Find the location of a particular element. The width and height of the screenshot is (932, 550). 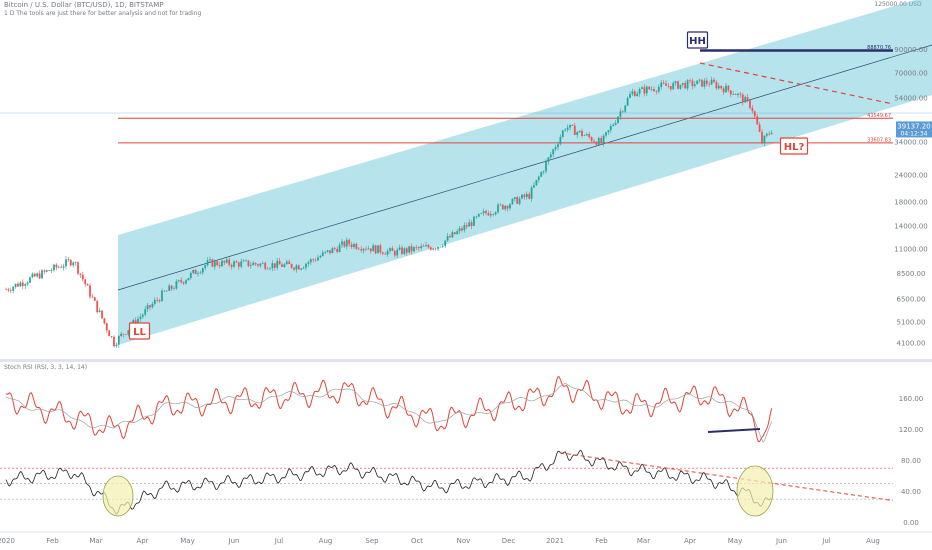

osc-tick-3: 40.00 is located at coordinates (911, 492).